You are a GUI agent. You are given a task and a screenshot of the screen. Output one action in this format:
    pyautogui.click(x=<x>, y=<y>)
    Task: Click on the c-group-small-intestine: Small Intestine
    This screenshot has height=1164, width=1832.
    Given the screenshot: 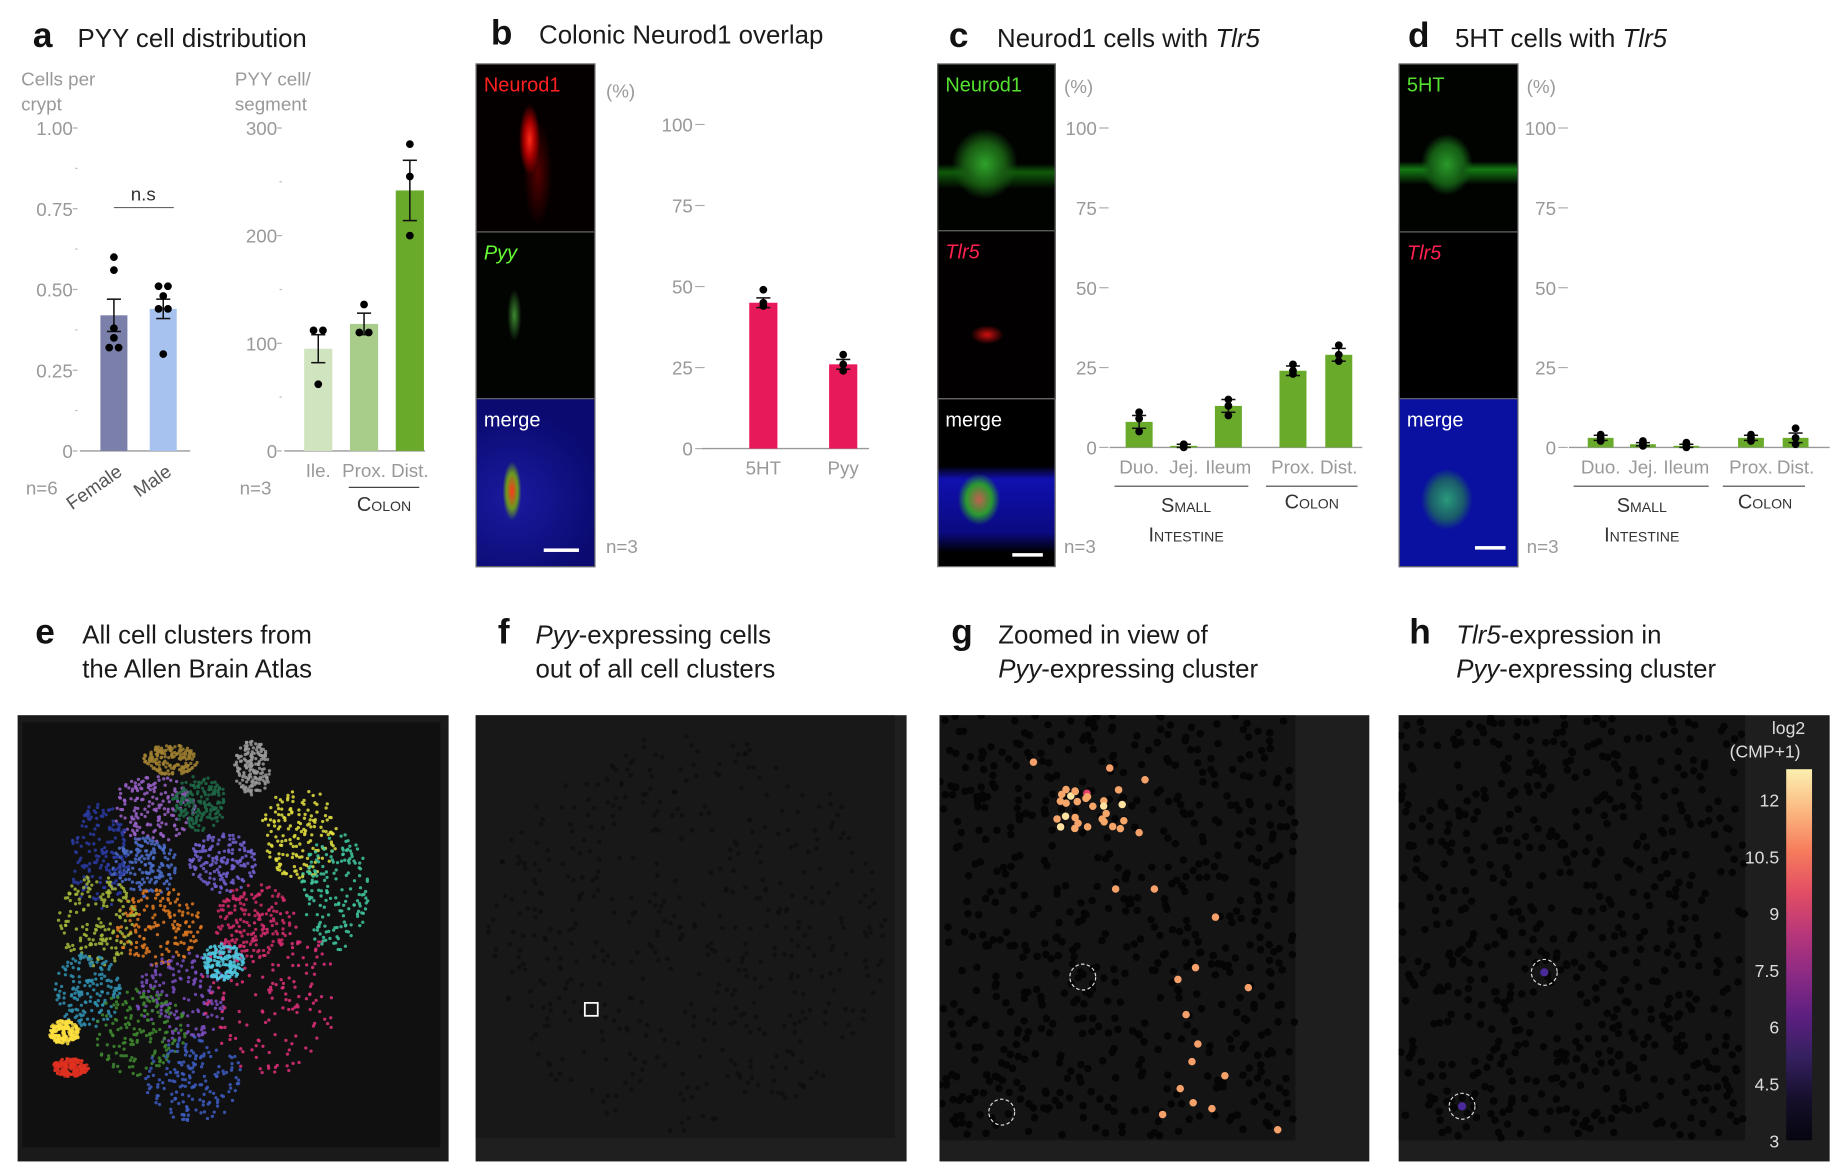 What is the action you would take?
    pyautogui.click(x=1186, y=520)
    